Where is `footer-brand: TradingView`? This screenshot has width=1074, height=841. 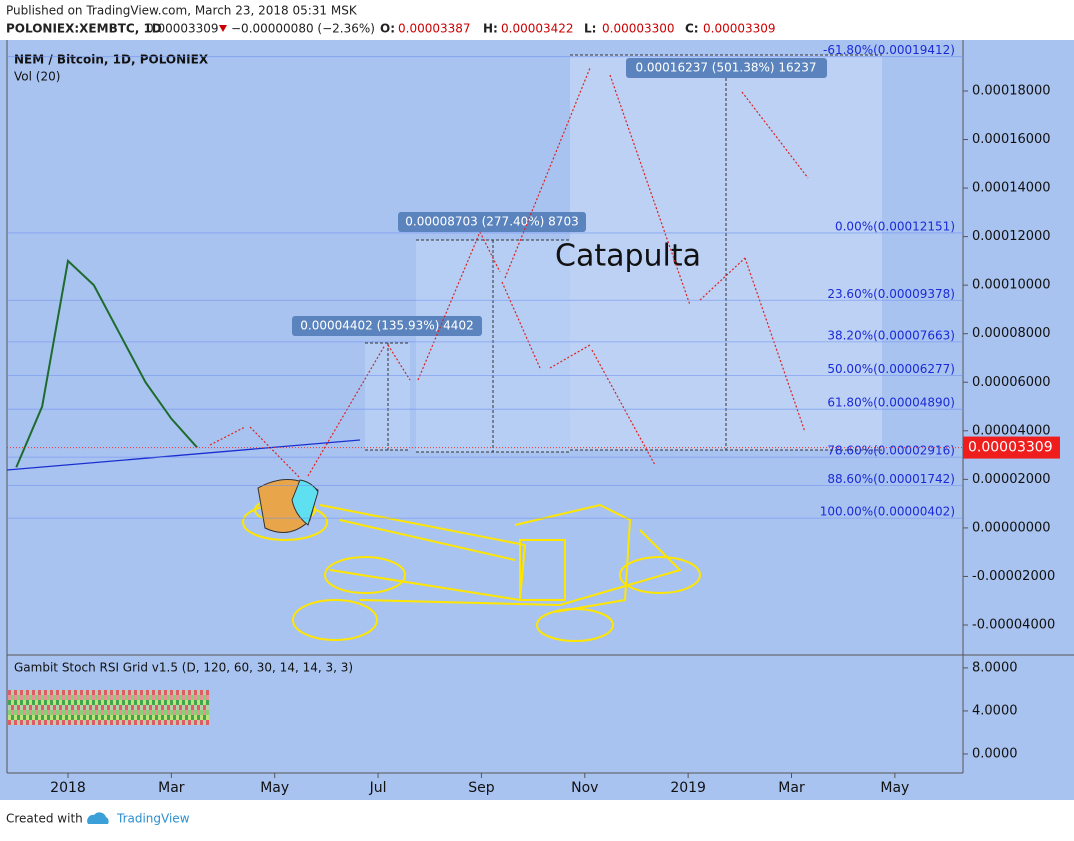
footer-brand: TradingView is located at coordinates (153, 819).